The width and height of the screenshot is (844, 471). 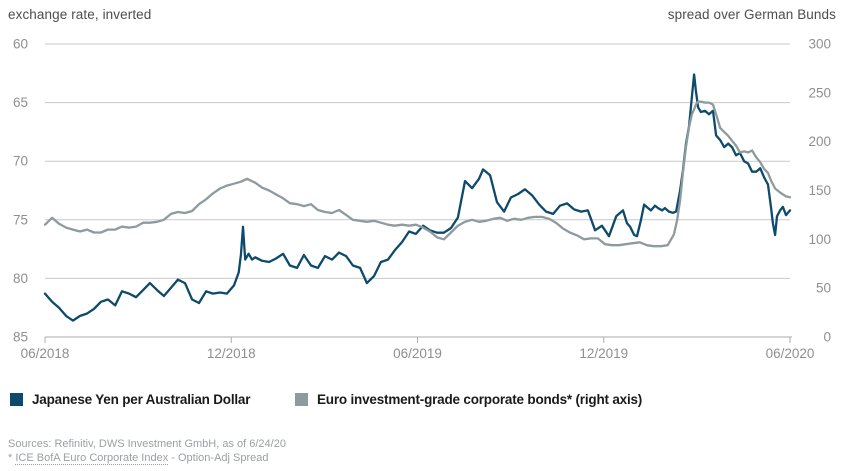 I want to click on x-axis-tick-label: 06/2018, so click(x=45, y=353).